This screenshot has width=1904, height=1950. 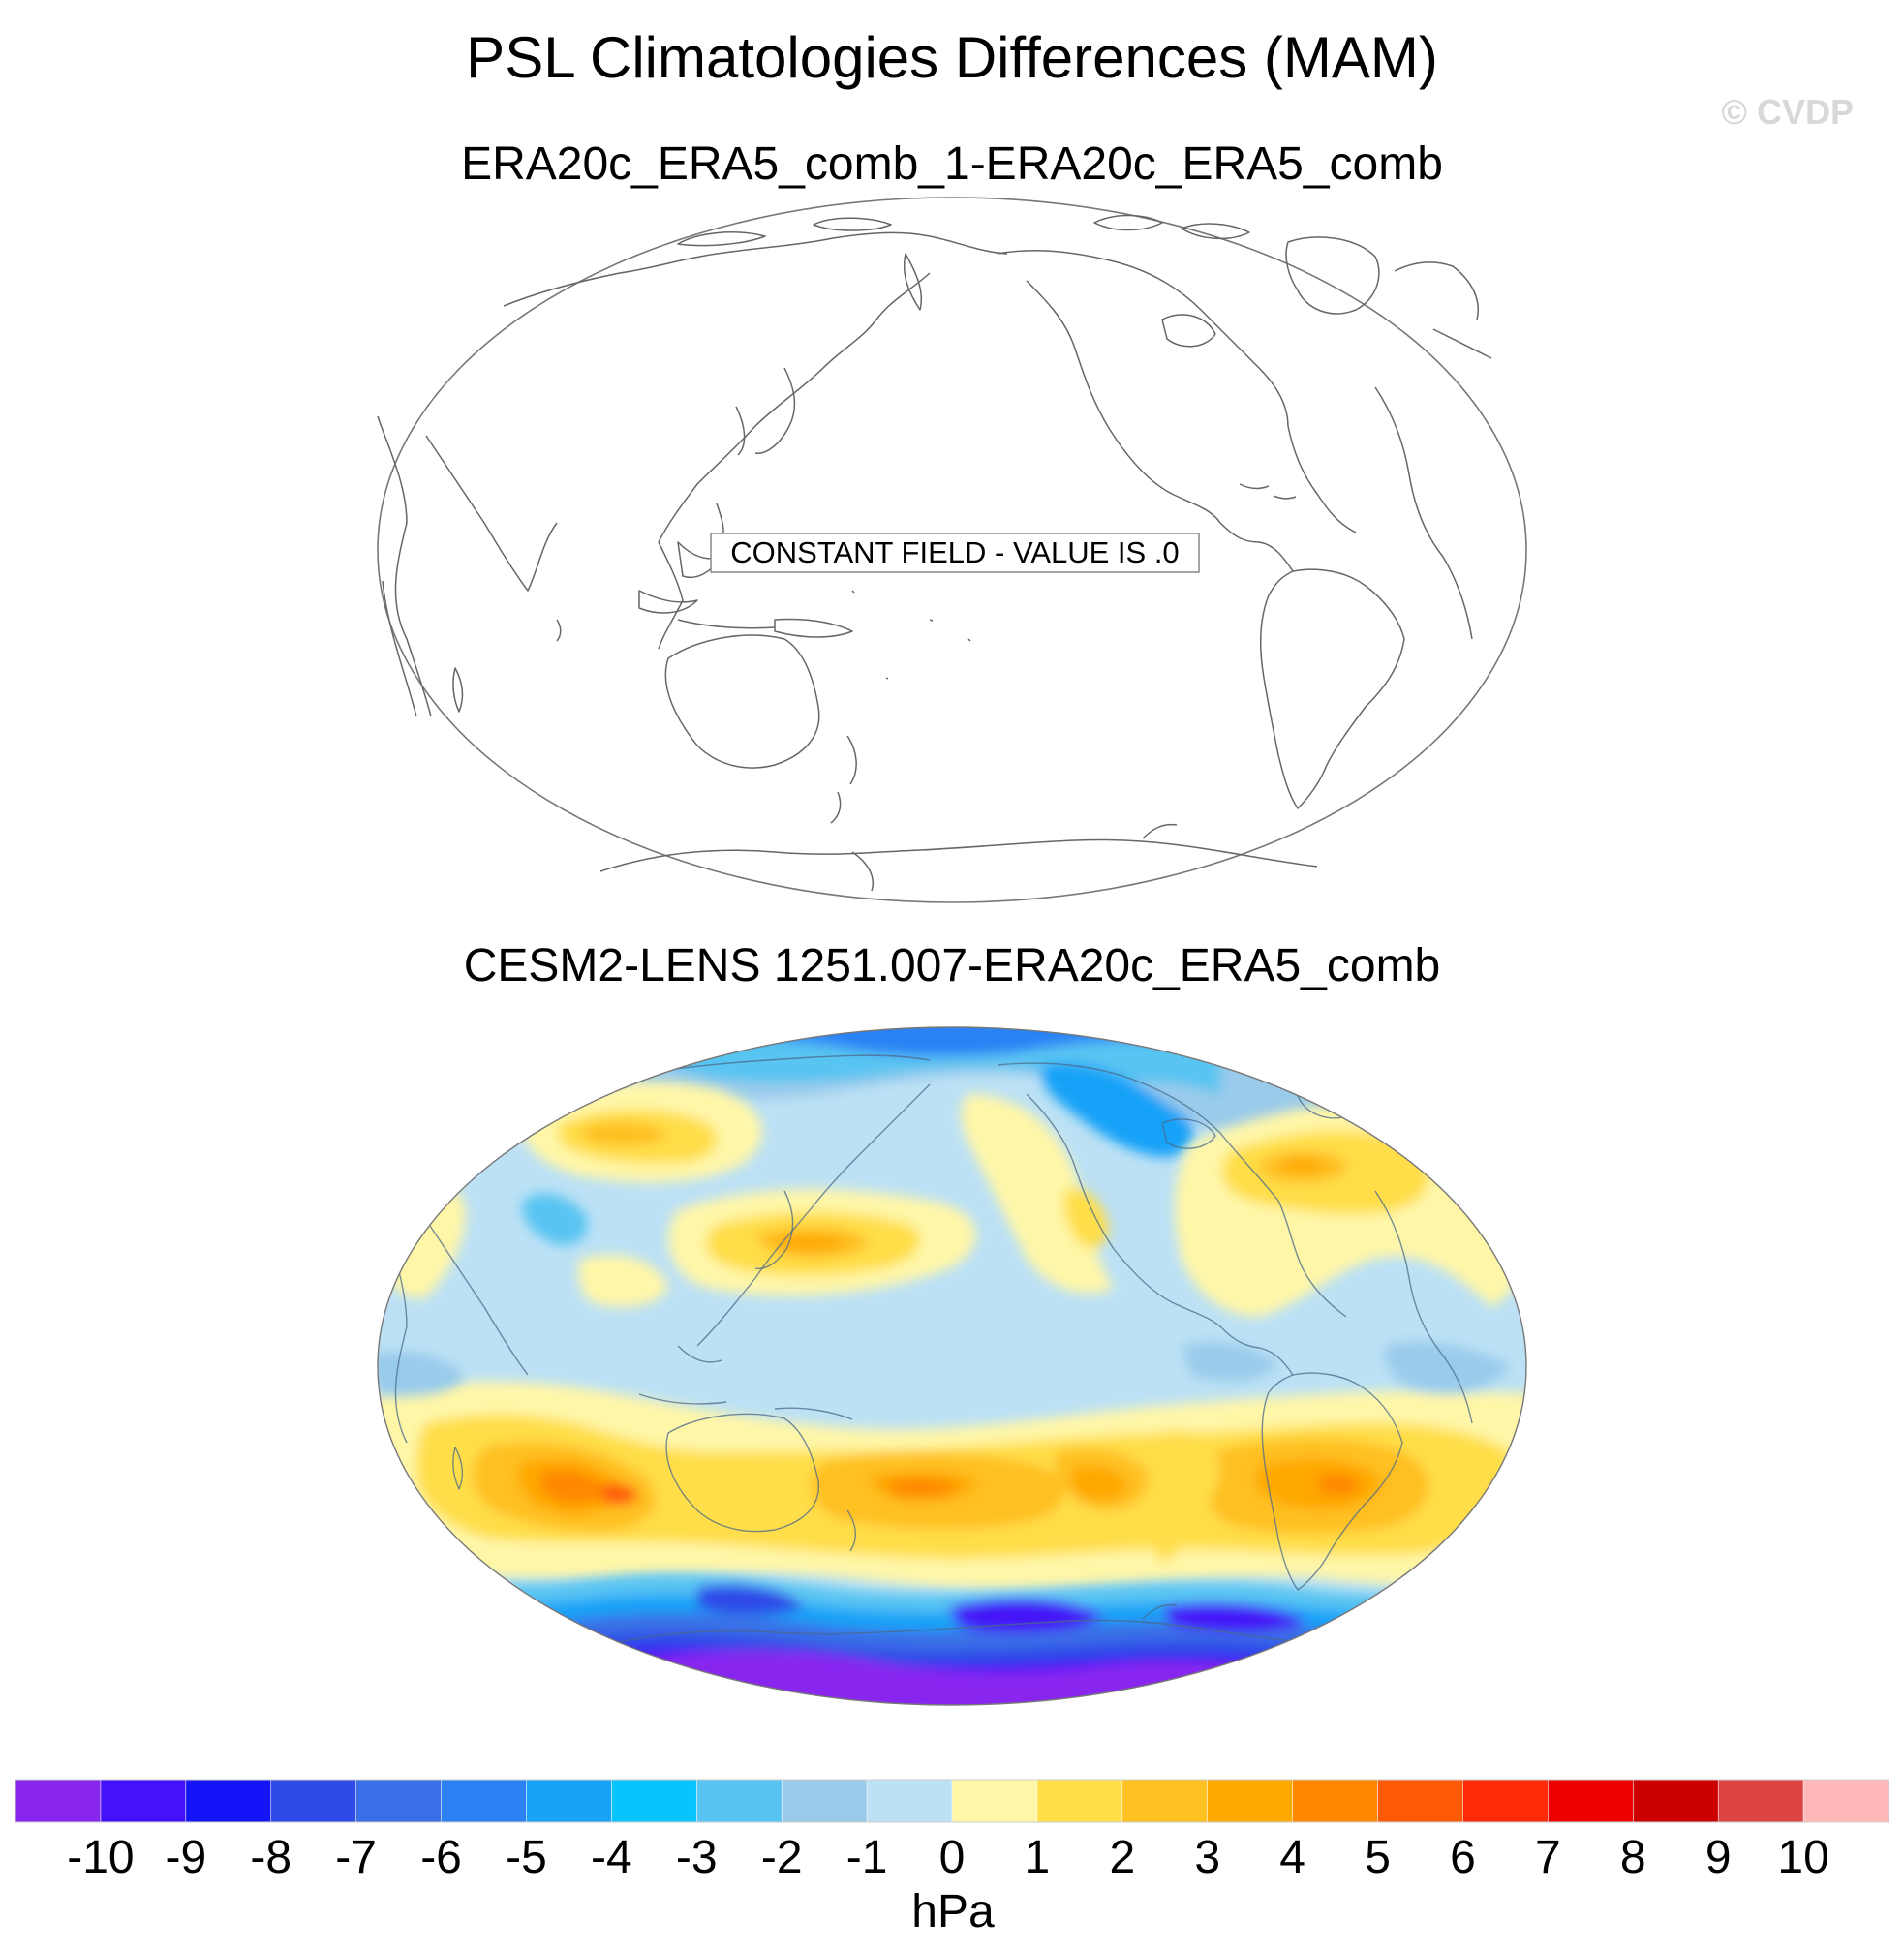 What do you see at coordinates (1186, 1496) in the screenshot?
I see `field-contour-s7` at bounding box center [1186, 1496].